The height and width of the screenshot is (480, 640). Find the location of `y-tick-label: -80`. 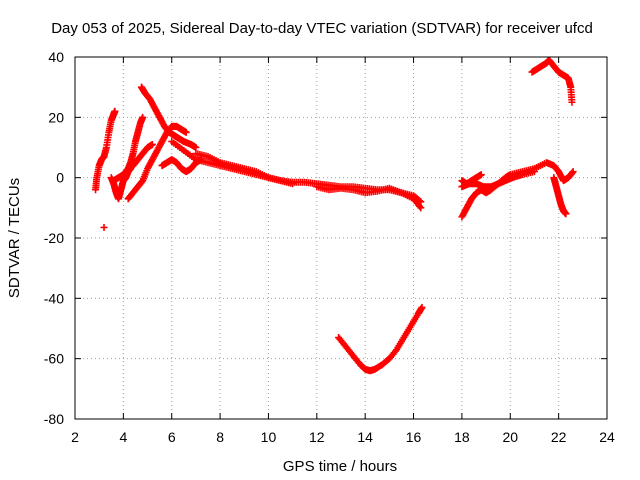

y-tick-label: -80 is located at coordinates (54, 419).